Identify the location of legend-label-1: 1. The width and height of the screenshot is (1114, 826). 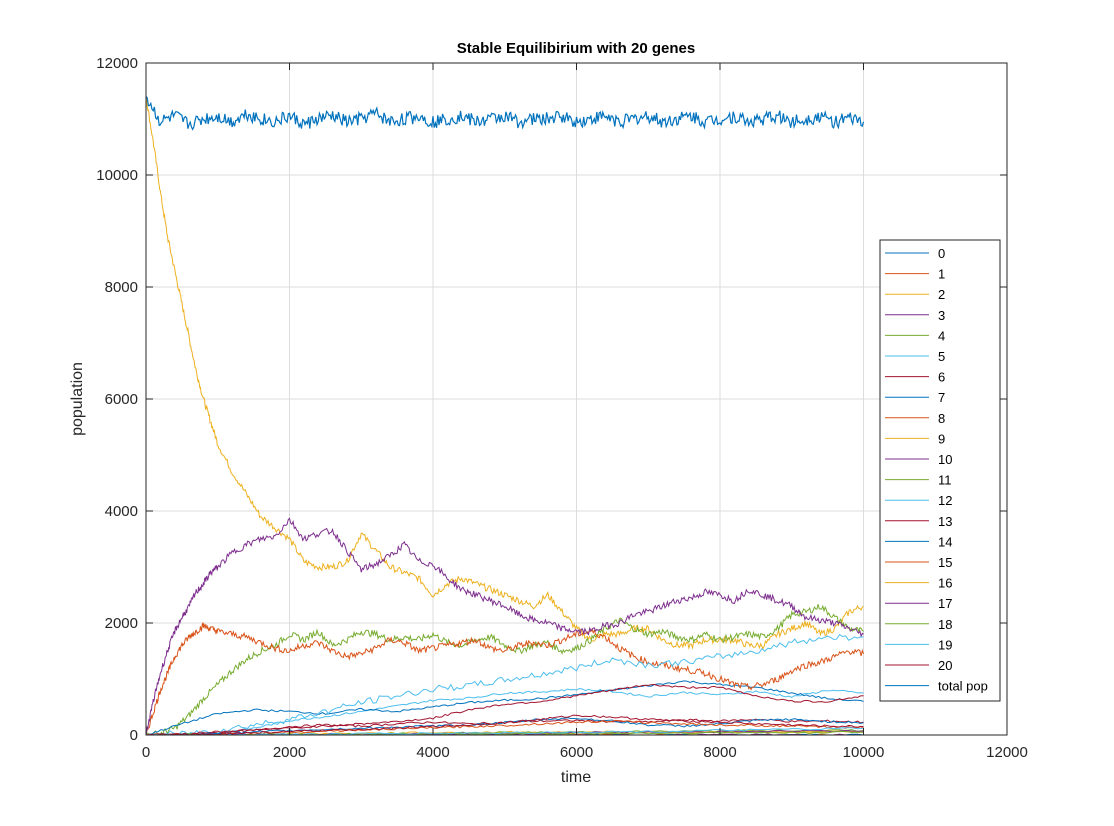
(941, 274).